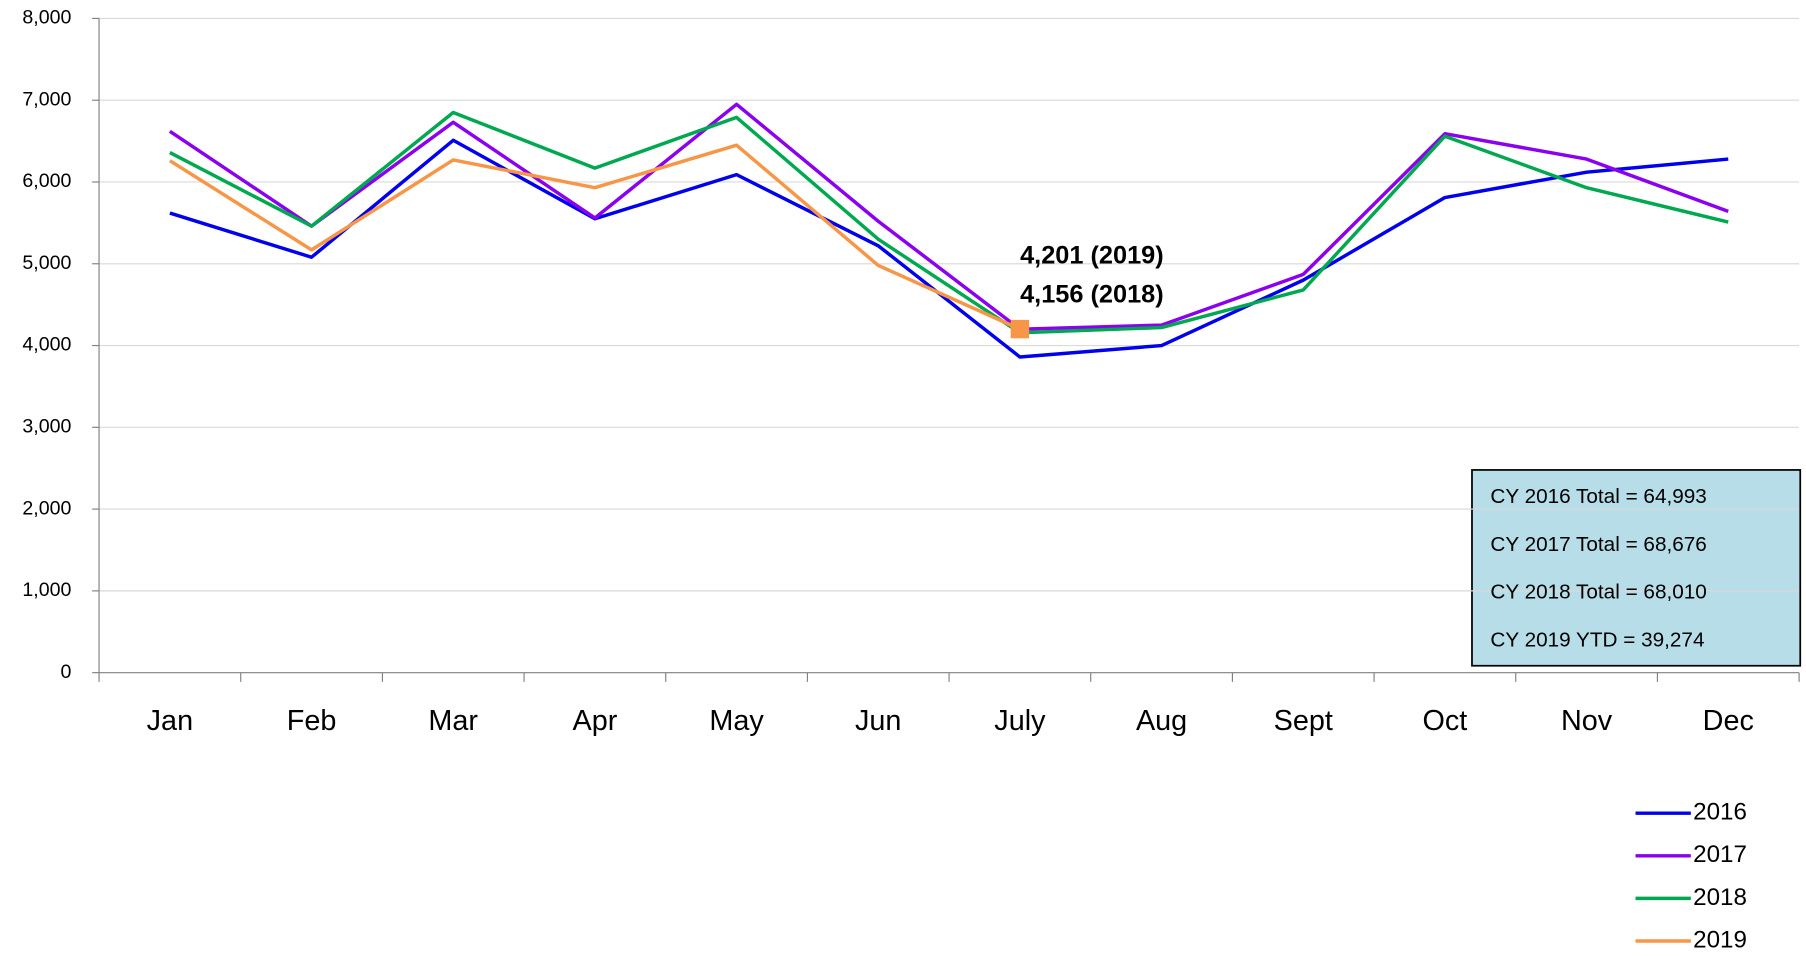  I want to click on annotation: 4,201 (2019), so click(1092, 256).